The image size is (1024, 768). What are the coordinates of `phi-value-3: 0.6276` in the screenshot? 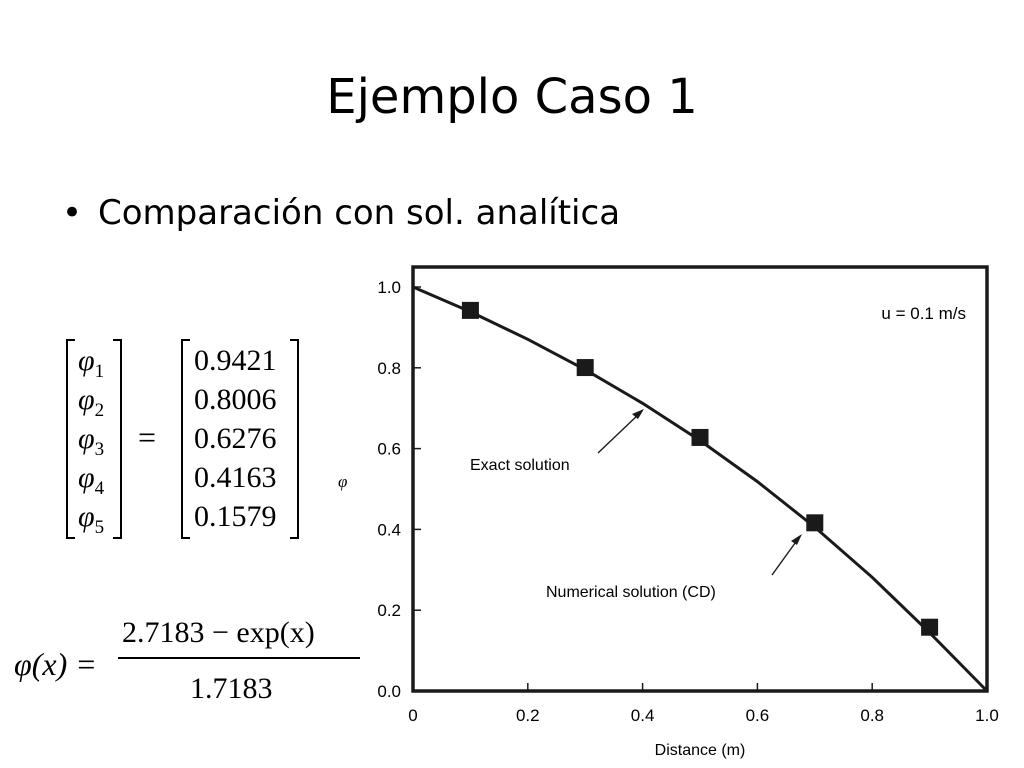 It's located at (235, 438).